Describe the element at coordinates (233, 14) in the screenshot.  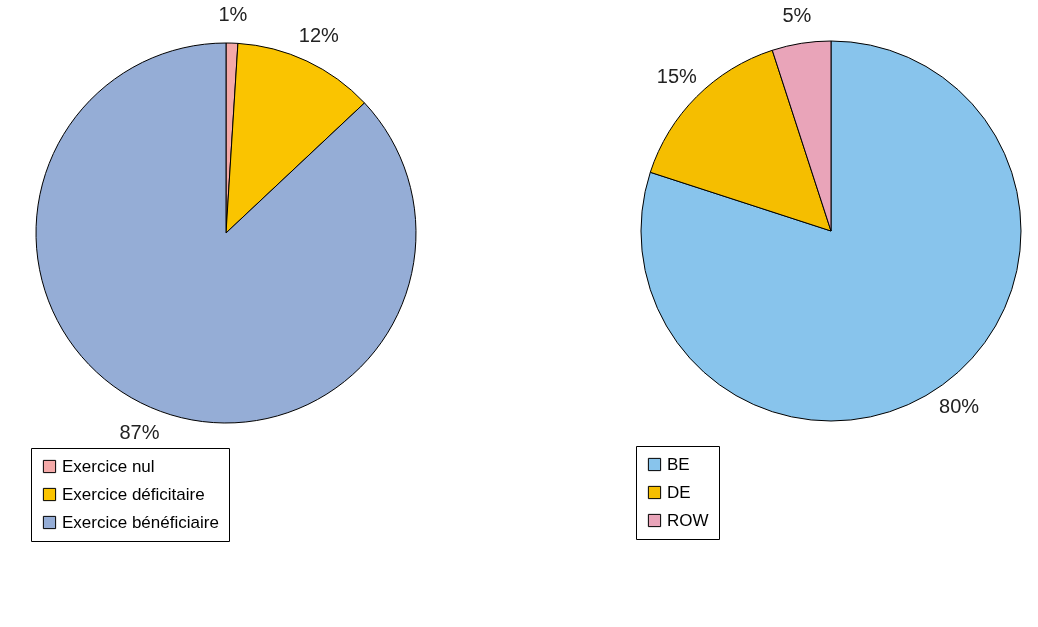
I see `data-label: 1%` at that location.